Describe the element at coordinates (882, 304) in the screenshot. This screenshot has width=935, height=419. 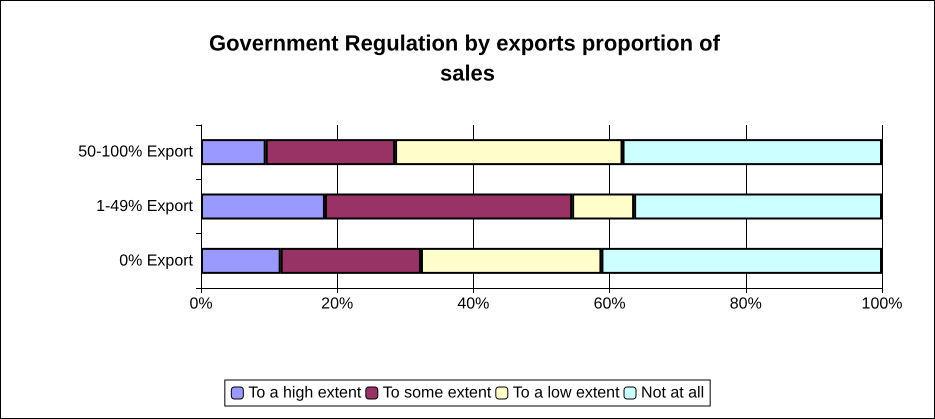
I see `x-tick-label: 100%` at that location.